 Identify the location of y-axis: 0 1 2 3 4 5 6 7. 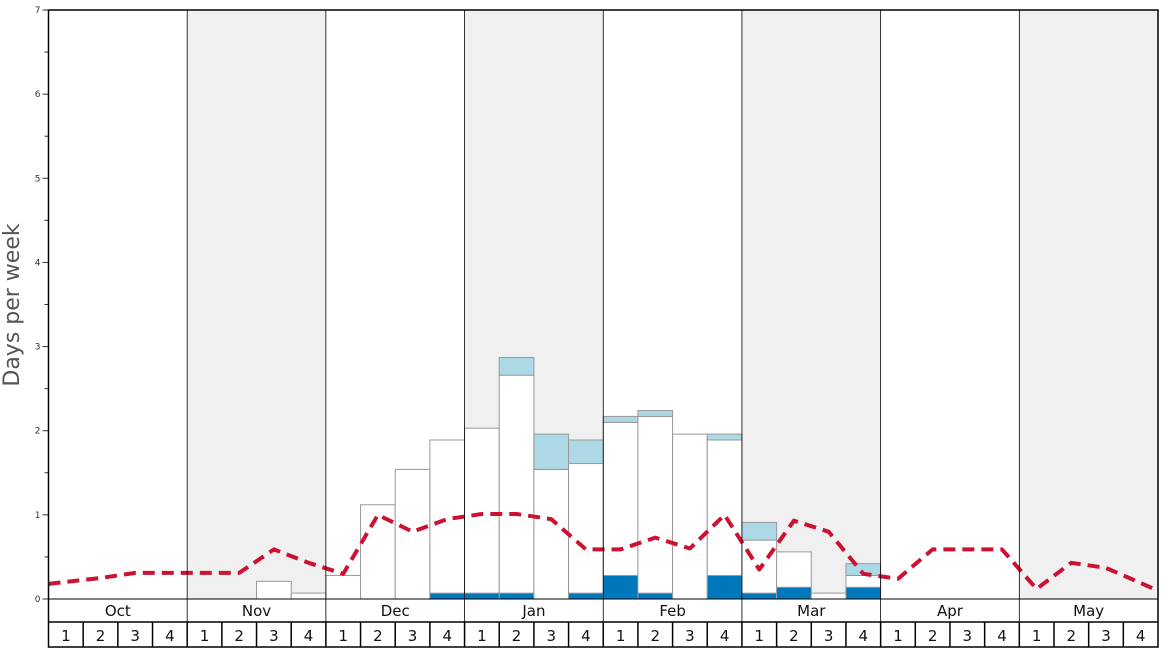
(42, 305).